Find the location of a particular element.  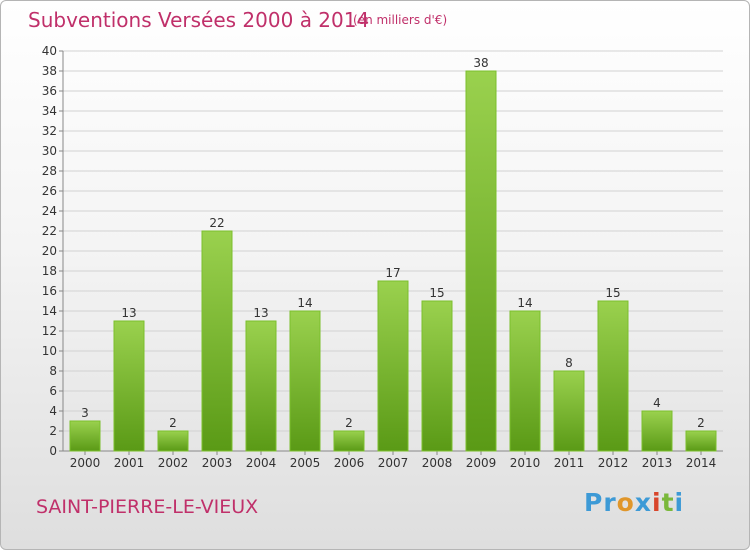

x-tick-label: 2007 is located at coordinates (393, 463).